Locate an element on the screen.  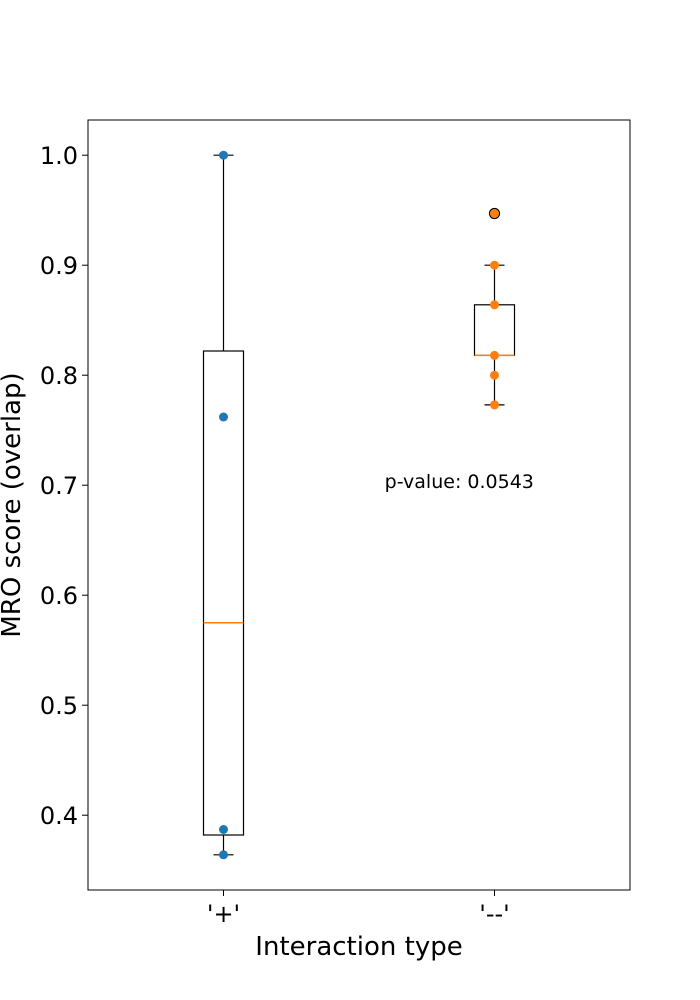
x-tick-label: '+' is located at coordinates (223, 914).